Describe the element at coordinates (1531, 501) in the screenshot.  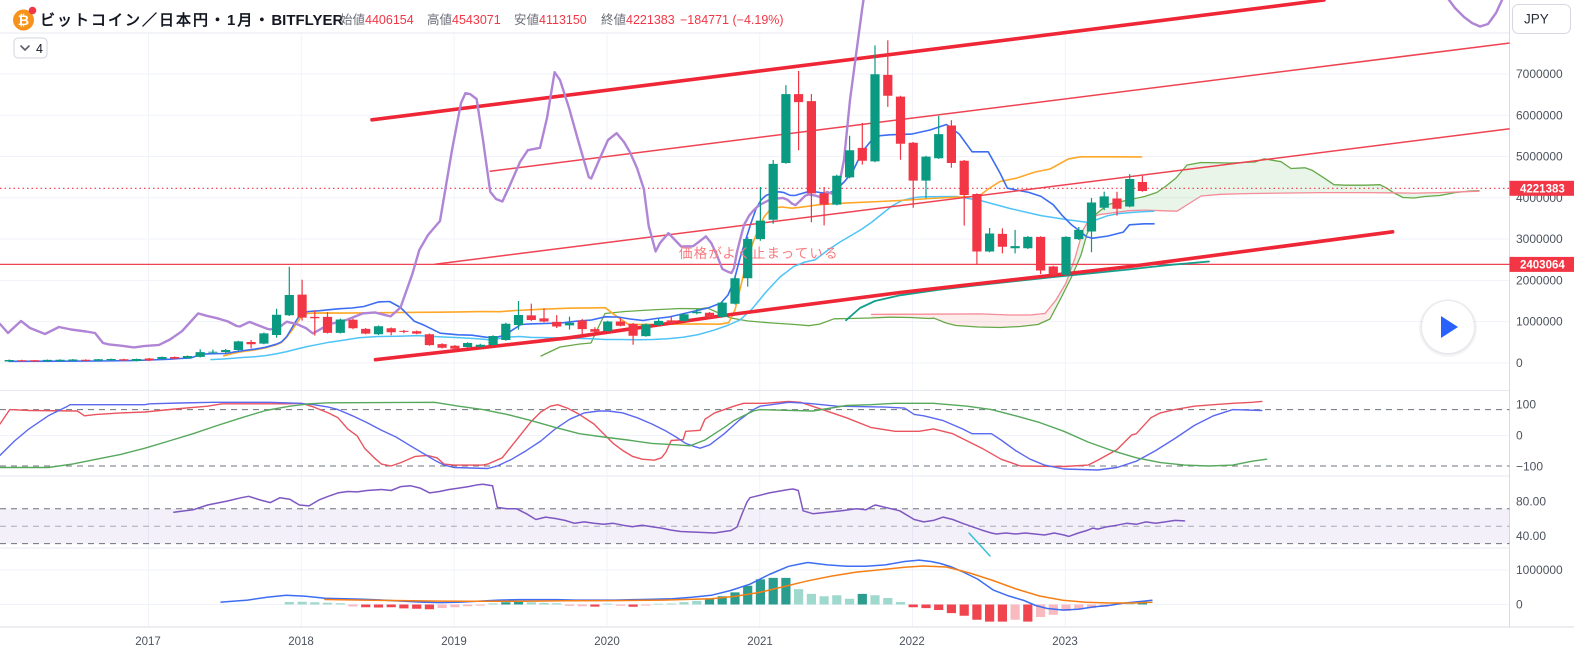
I see `svg-text: 80.00` at that location.